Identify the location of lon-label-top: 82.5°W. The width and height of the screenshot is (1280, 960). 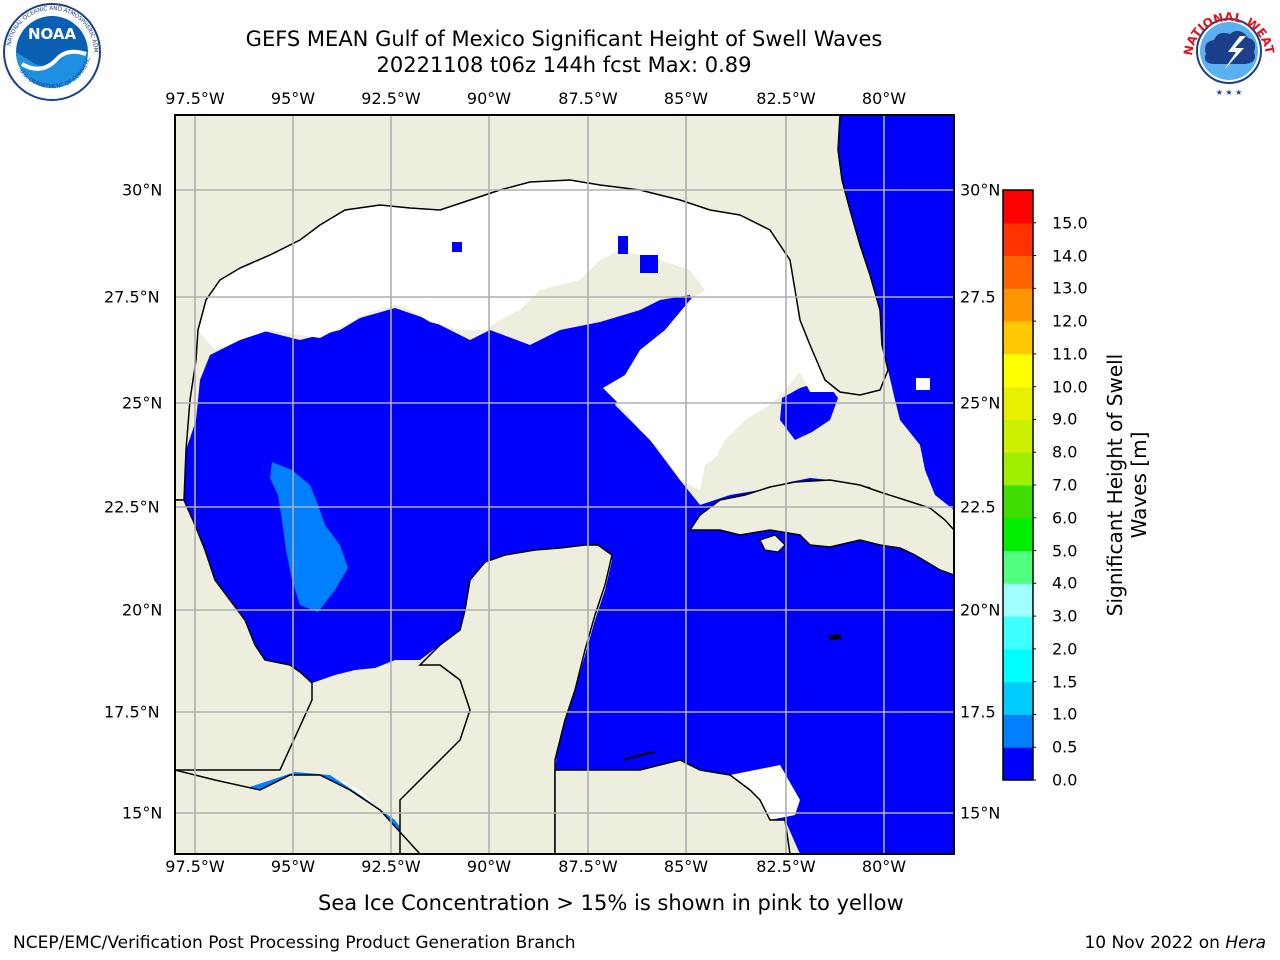
(786, 98).